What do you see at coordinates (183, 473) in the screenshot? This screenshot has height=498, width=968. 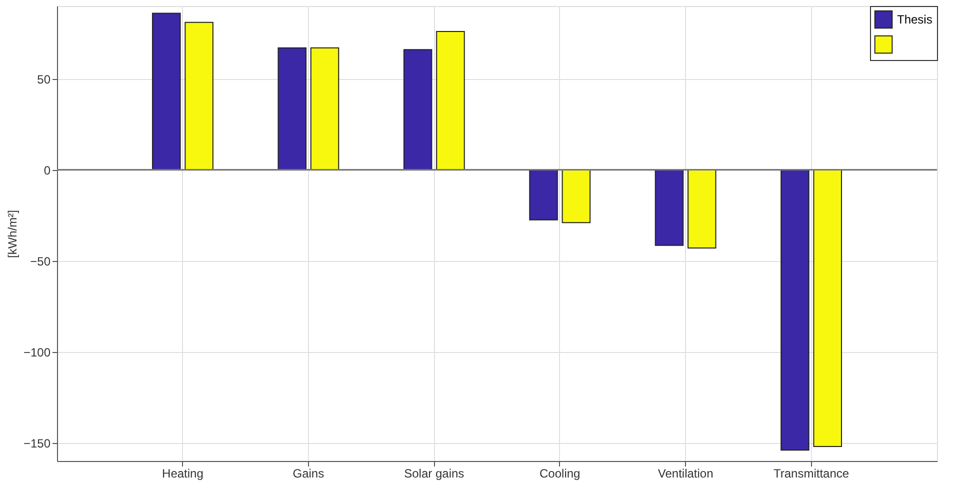 I see `x-tick-label: Heating` at bounding box center [183, 473].